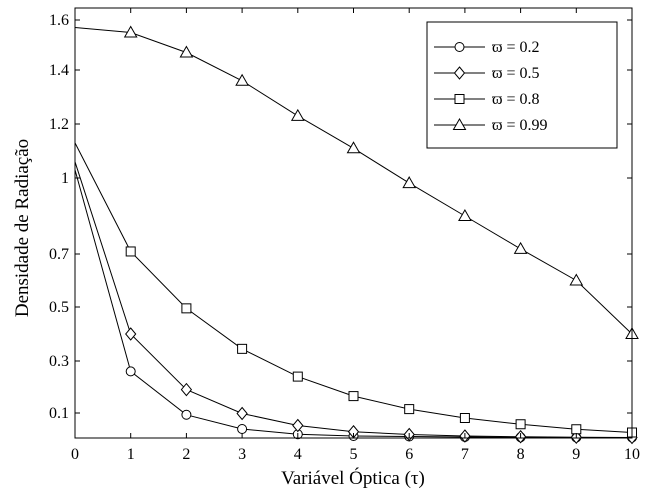  What do you see at coordinates (632, 454) in the screenshot?
I see `x-tick-label: 10` at bounding box center [632, 454].